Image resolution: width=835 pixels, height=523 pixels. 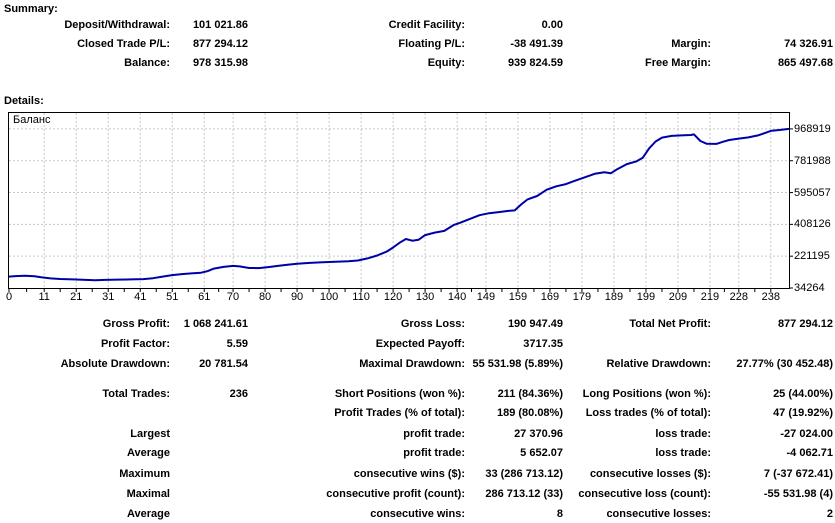 I want to click on stat-value: 211 (84.36%), so click(x=530, y=394).